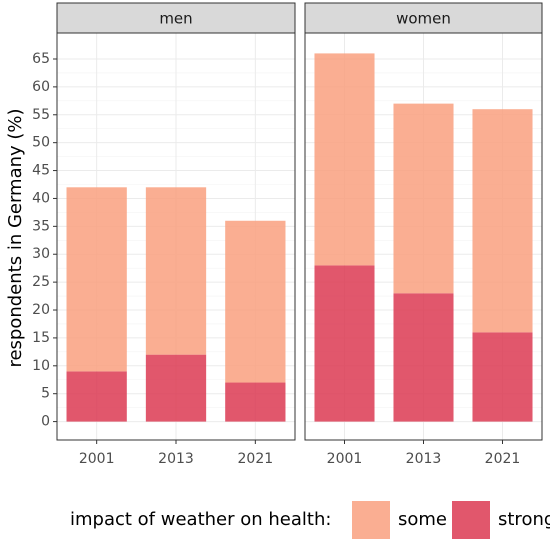 This screenshot has height=540, width=550. What do you see at coordinates (41, 254) in the screenshot?
I see `y-tick-label: 30` at bounding box center [41, 254].